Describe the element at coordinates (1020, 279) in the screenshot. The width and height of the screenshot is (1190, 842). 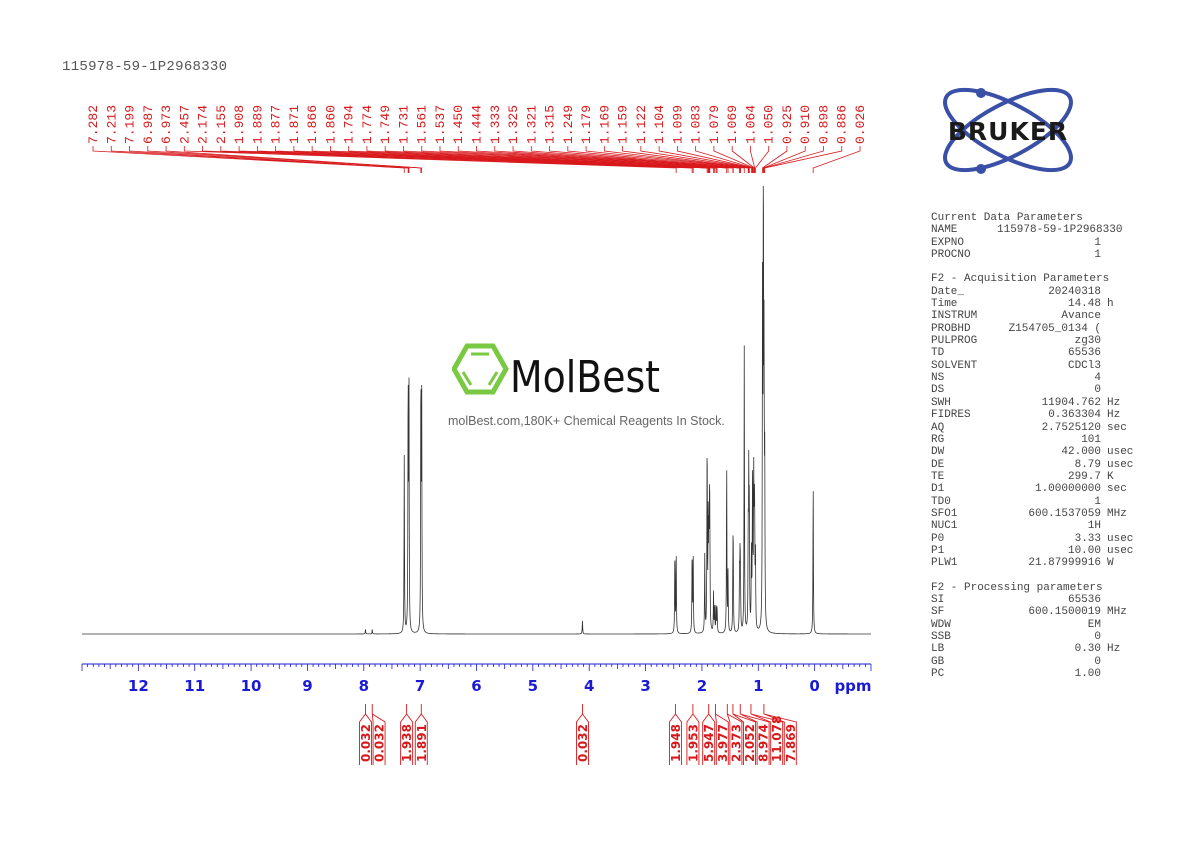
I see `parameter-group-heading: F2 - Acquisition Parameters` at that location.